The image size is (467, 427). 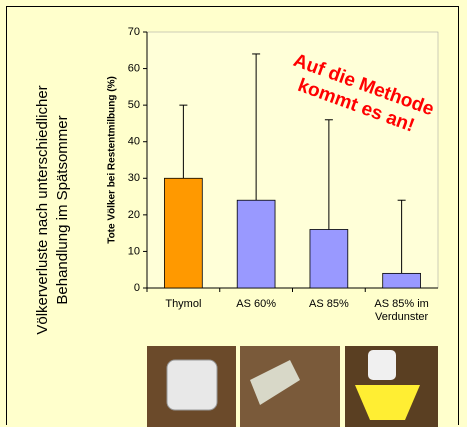 I want to click on photos, so click(x=292, y=386).